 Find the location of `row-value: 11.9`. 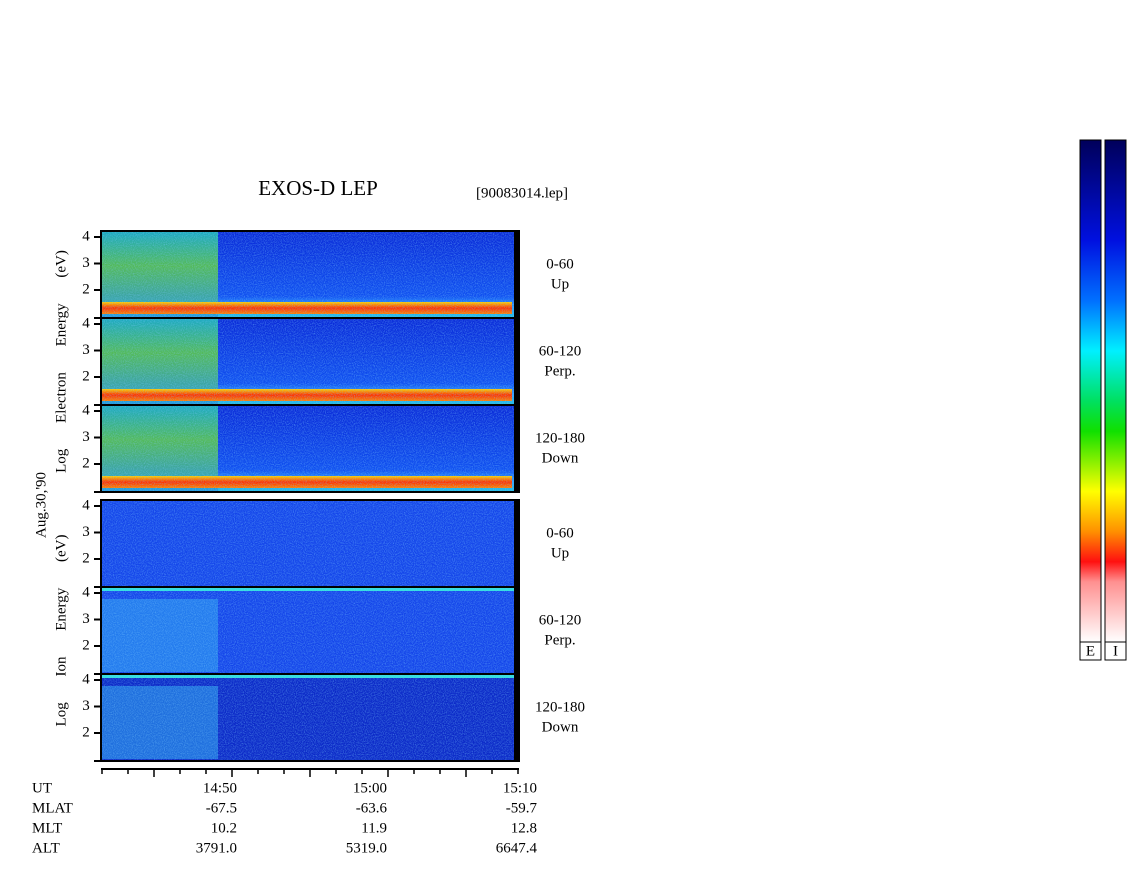

row-value: 11.9 is located at coordinates (374, 828).